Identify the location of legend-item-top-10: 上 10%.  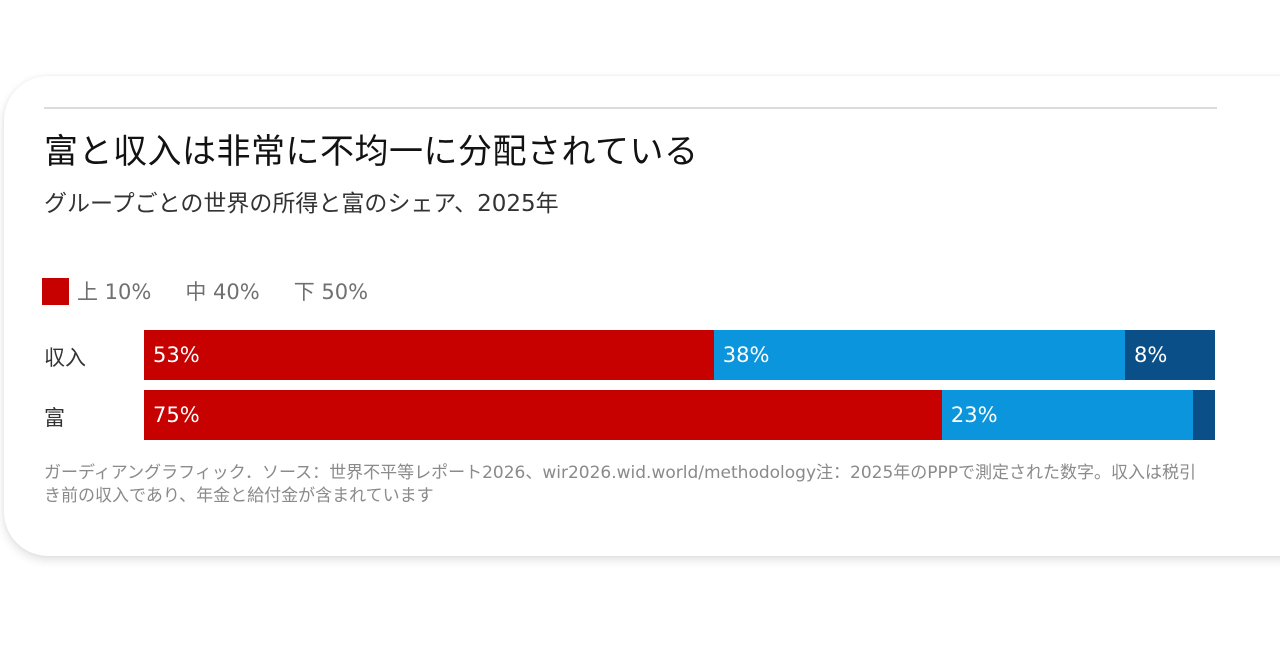
(96, 291).